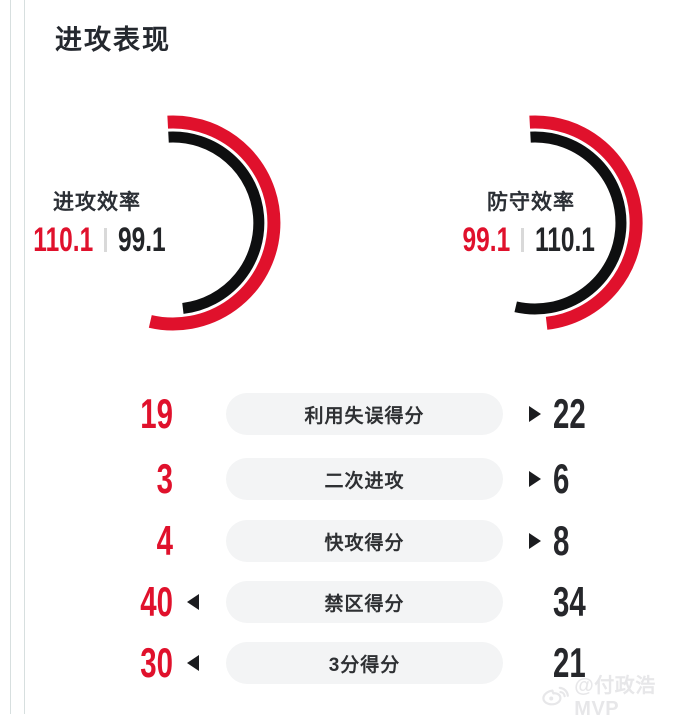  I want to click on stat-label: 二次进攻, so click(364, 481).